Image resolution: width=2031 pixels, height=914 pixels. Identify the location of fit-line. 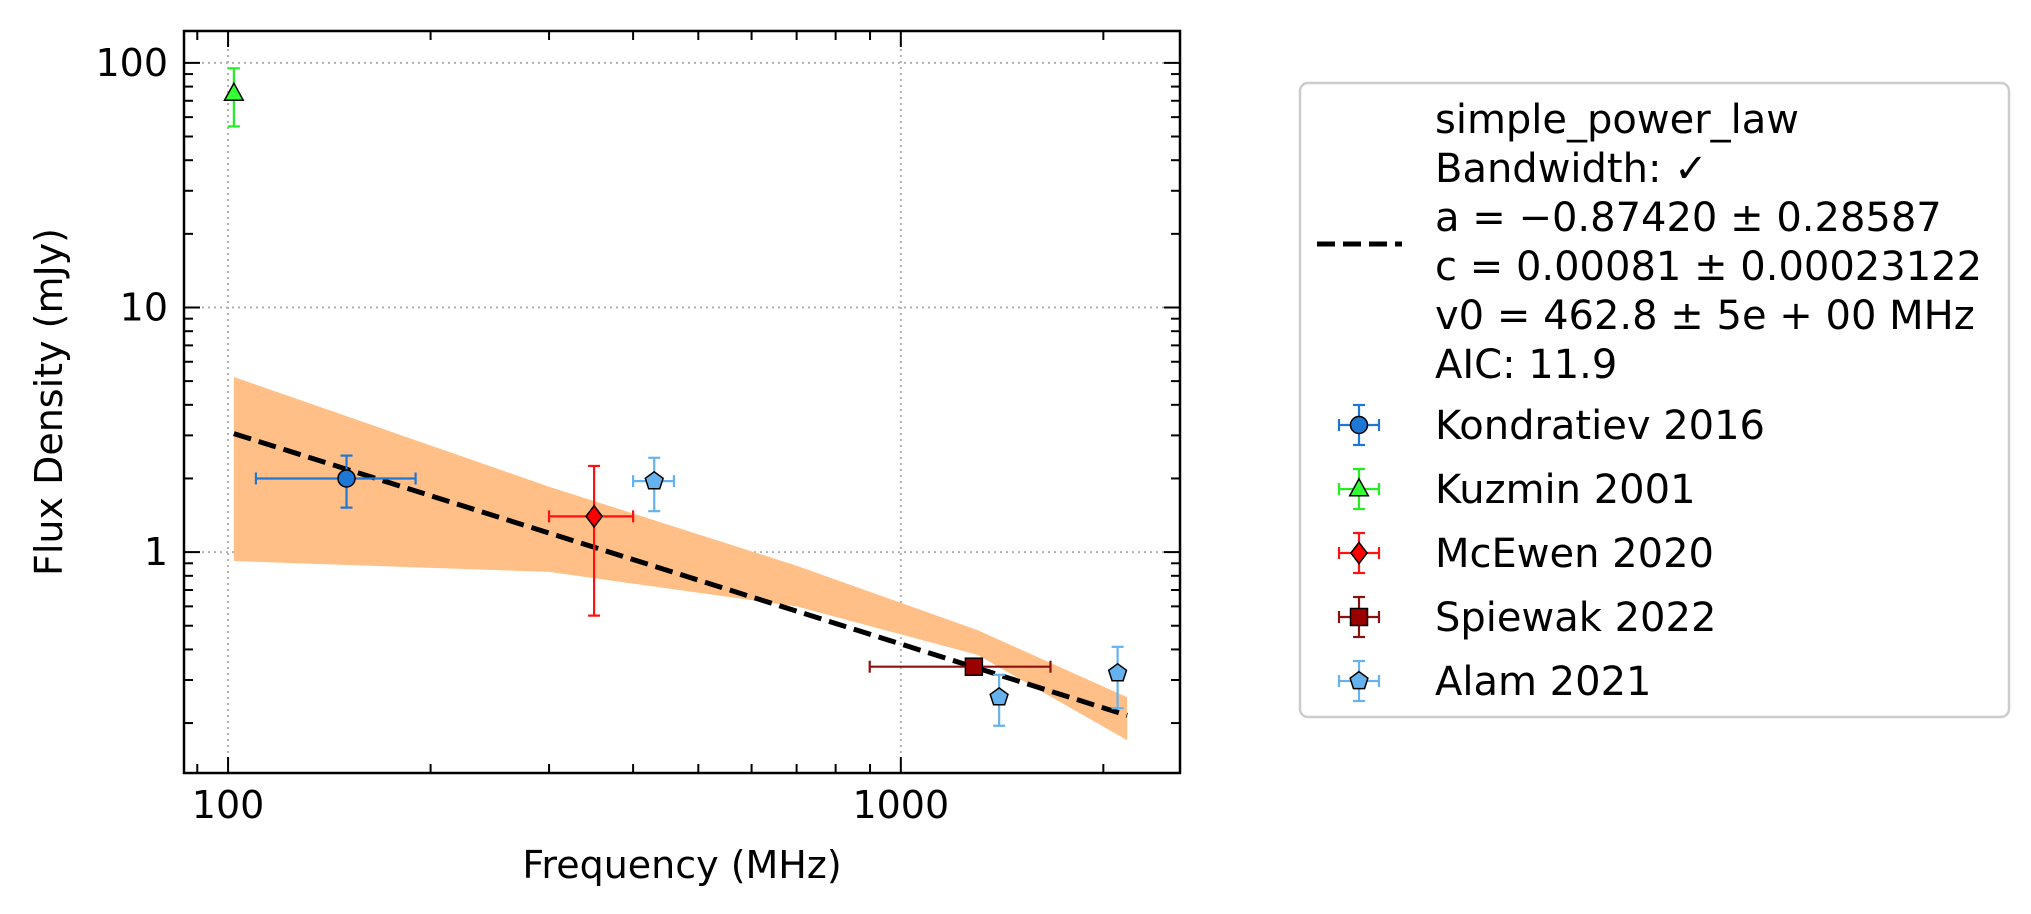
(680, 574).